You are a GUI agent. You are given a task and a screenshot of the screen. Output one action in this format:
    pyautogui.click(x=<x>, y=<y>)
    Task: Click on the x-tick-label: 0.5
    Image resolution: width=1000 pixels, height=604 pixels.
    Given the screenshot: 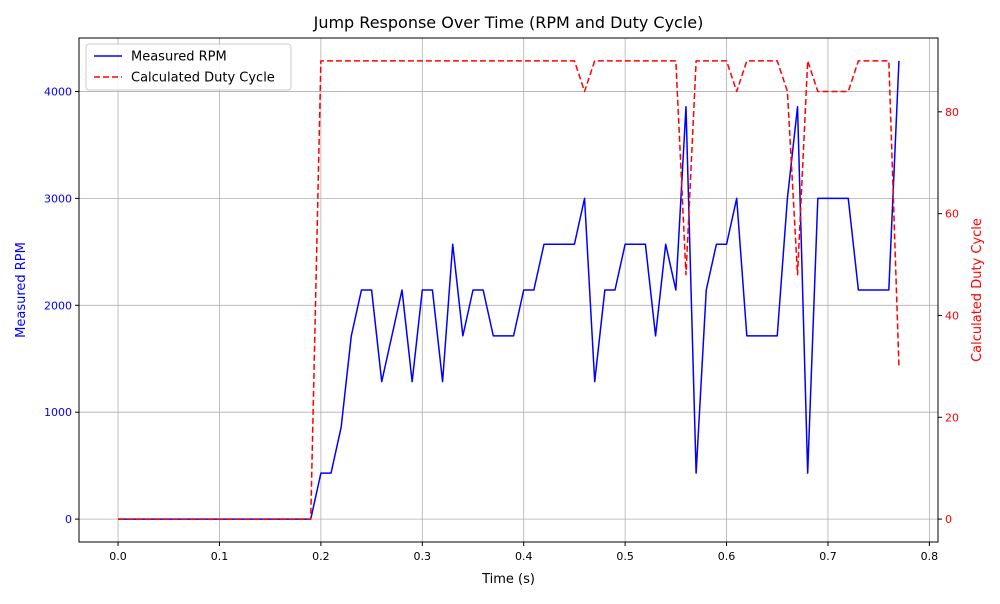 What is the action you would take?
    pyautogui.click(x=625, y=556)
    